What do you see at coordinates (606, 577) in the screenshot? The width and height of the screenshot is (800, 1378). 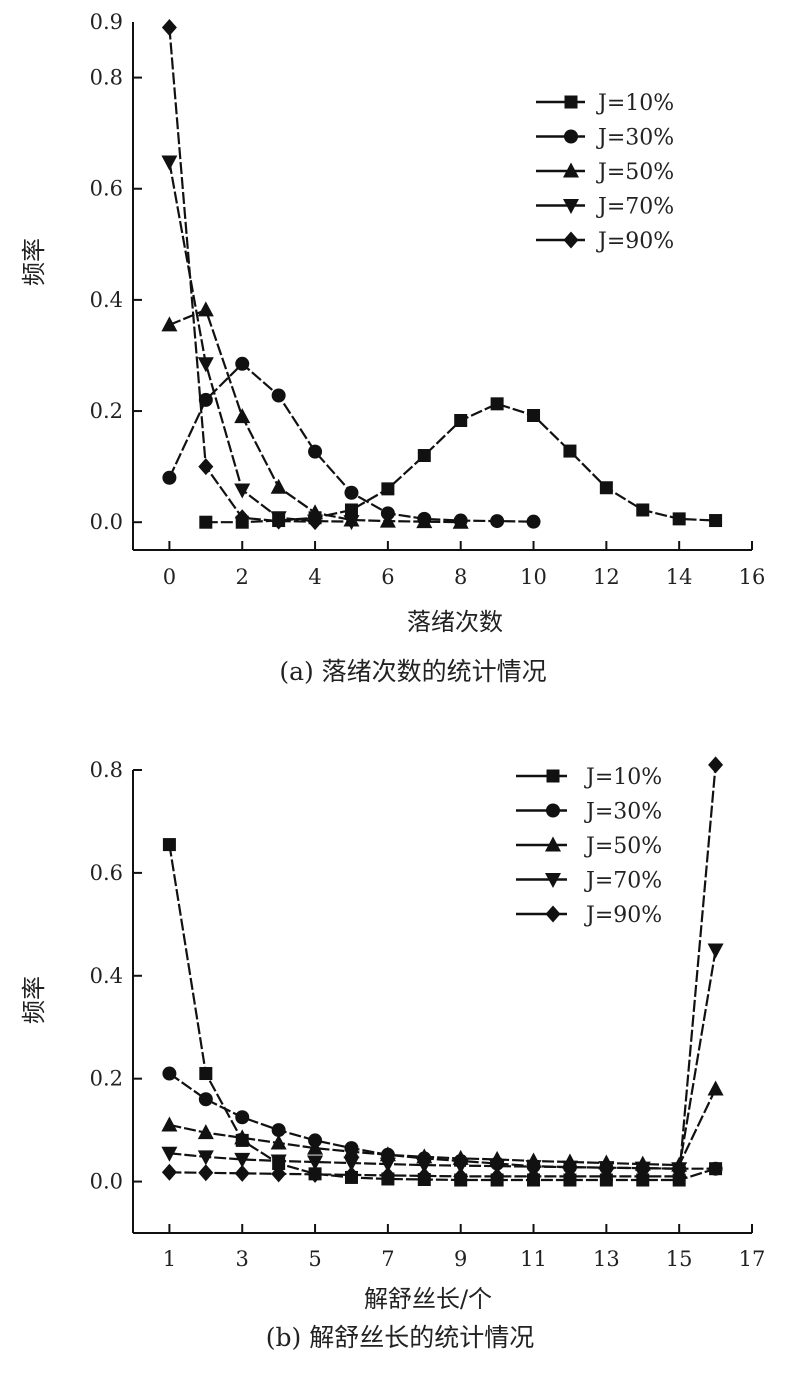 I see `chart-a-x-tick-label: 12` at bounding box center [606, 577].